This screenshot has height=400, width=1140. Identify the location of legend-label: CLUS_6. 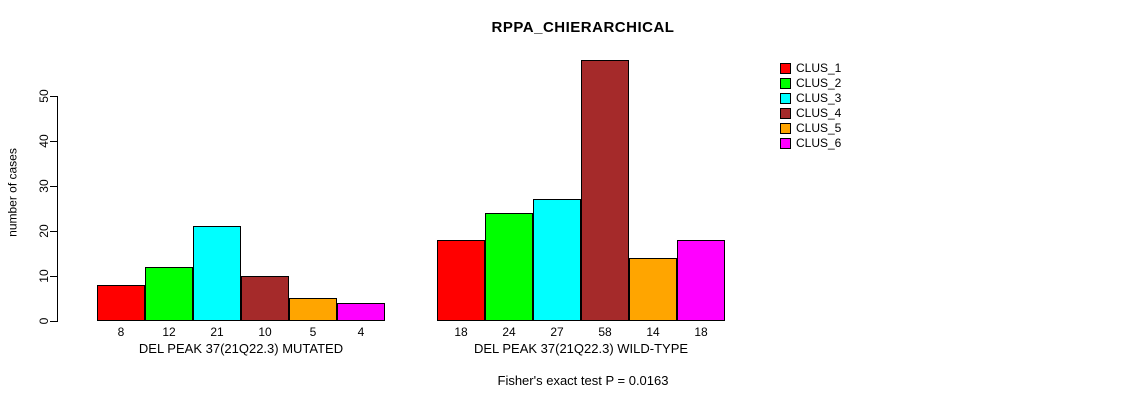
(819, 143).